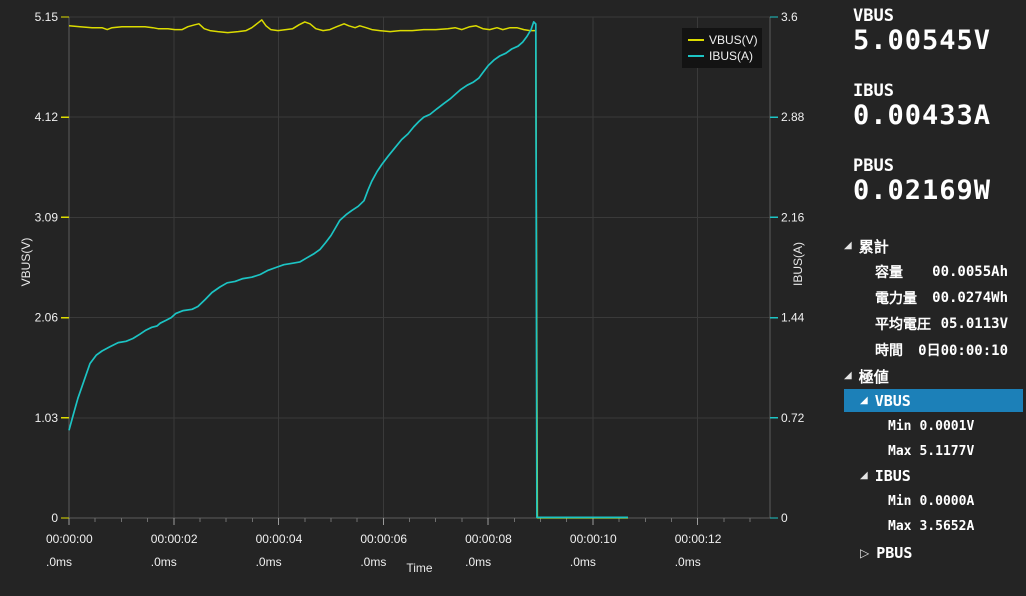 The height and width of the screenshot is (596, 1026). I want to click on svg-text: 1.44, so click(793, 318).